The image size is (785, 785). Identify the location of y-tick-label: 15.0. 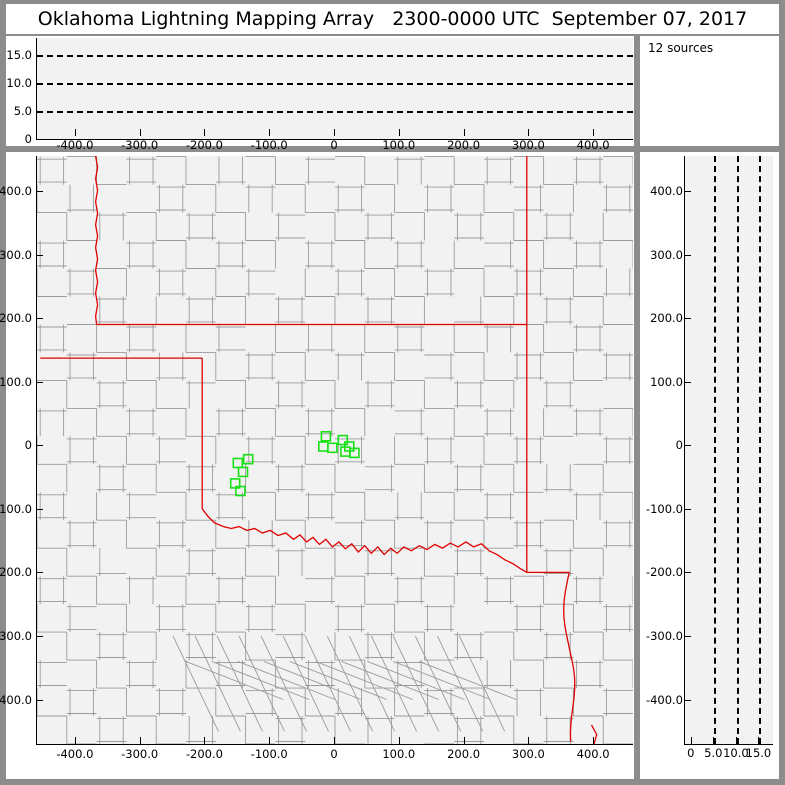
(19, 54).